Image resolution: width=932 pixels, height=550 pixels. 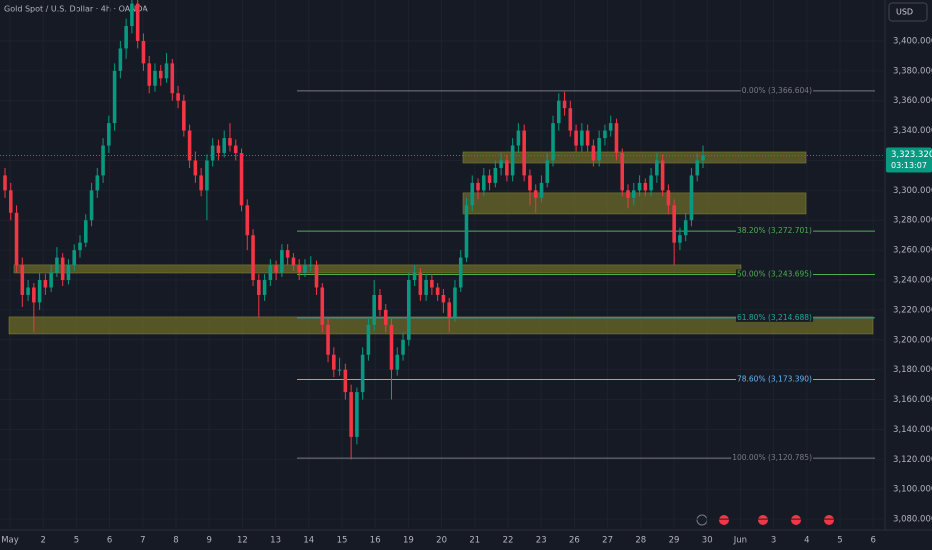 I want to click on x-tick-label: 9, so click(x=208, y=541).